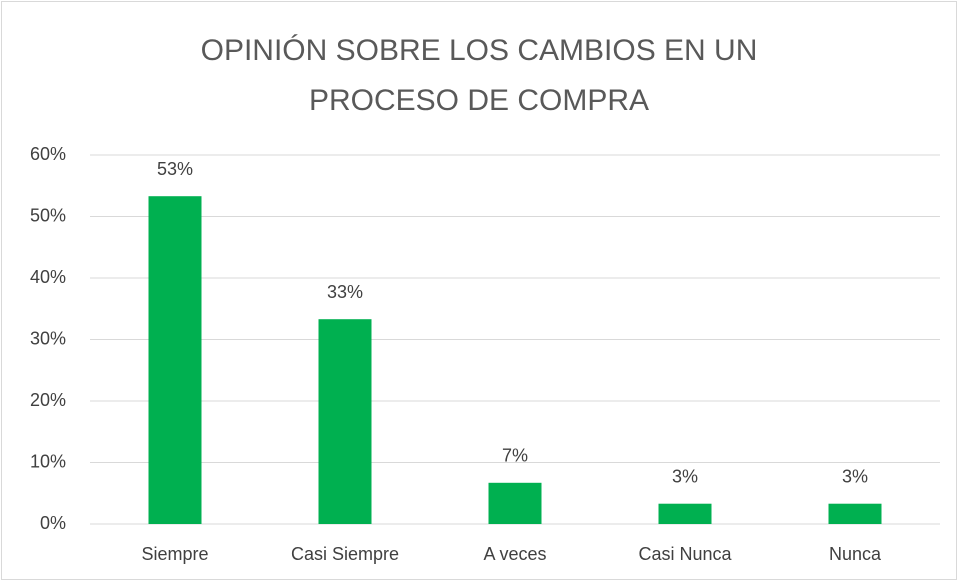 The image size is (958, 581). I want to click on y-tick-label: 30%, so click(48, 338).